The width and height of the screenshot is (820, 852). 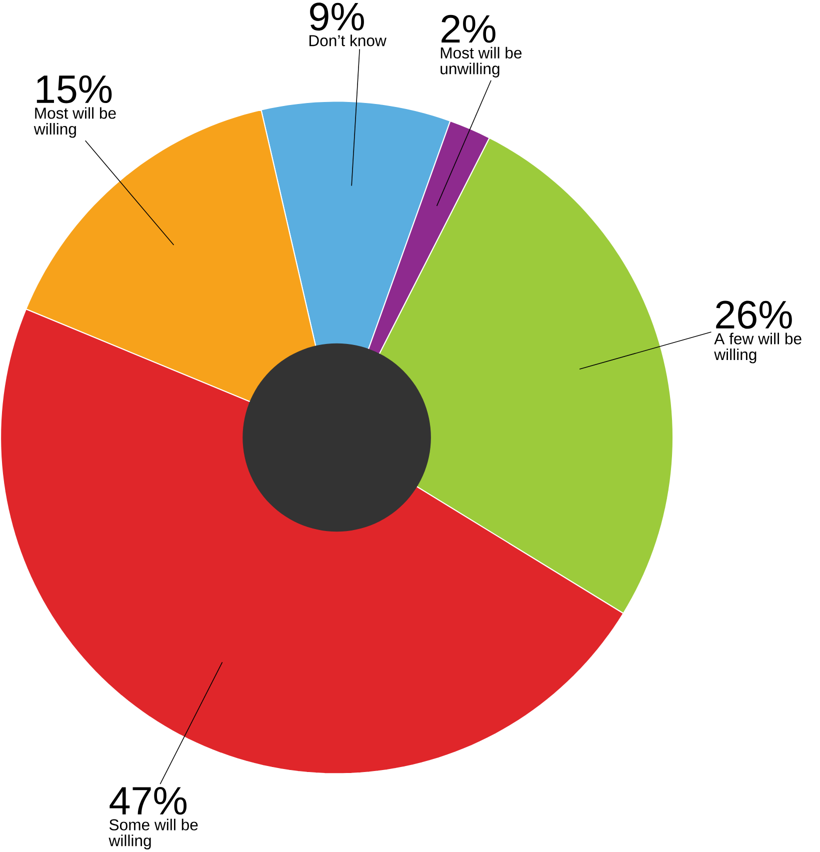 I want to click on data-label: 9%, so click(x=337, y=16).